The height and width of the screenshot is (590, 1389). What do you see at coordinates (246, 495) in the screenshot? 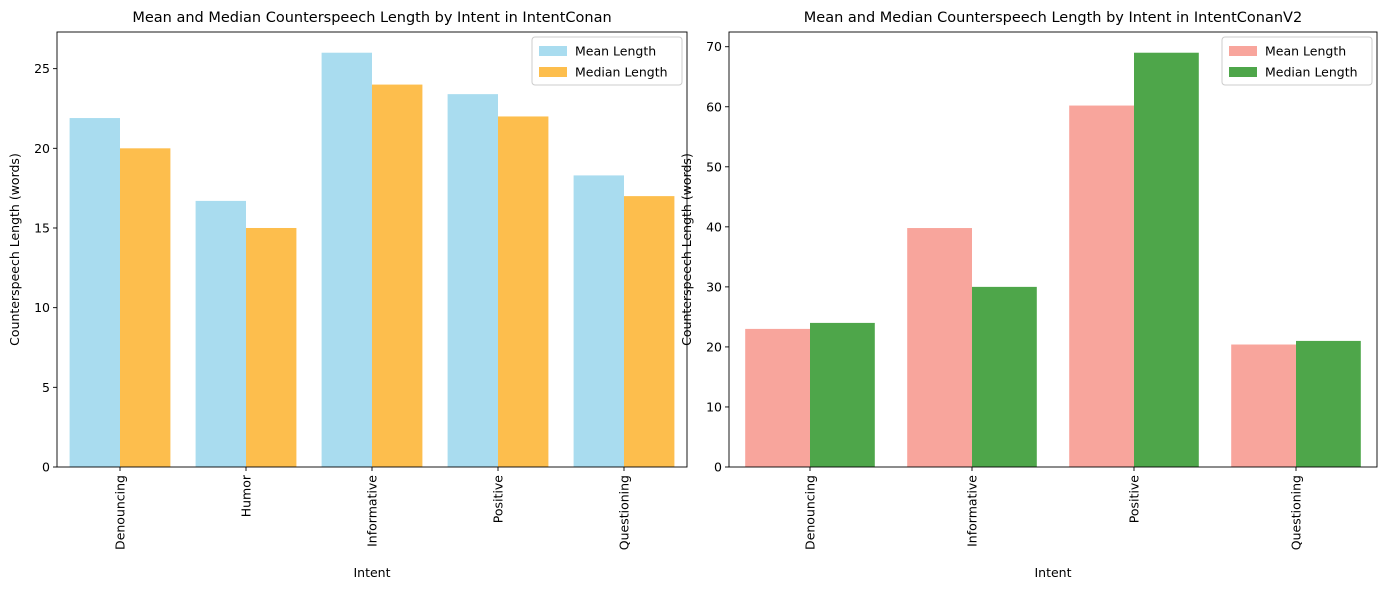
I see `x-tick-label: Humor` at bounding box center [246, 495].